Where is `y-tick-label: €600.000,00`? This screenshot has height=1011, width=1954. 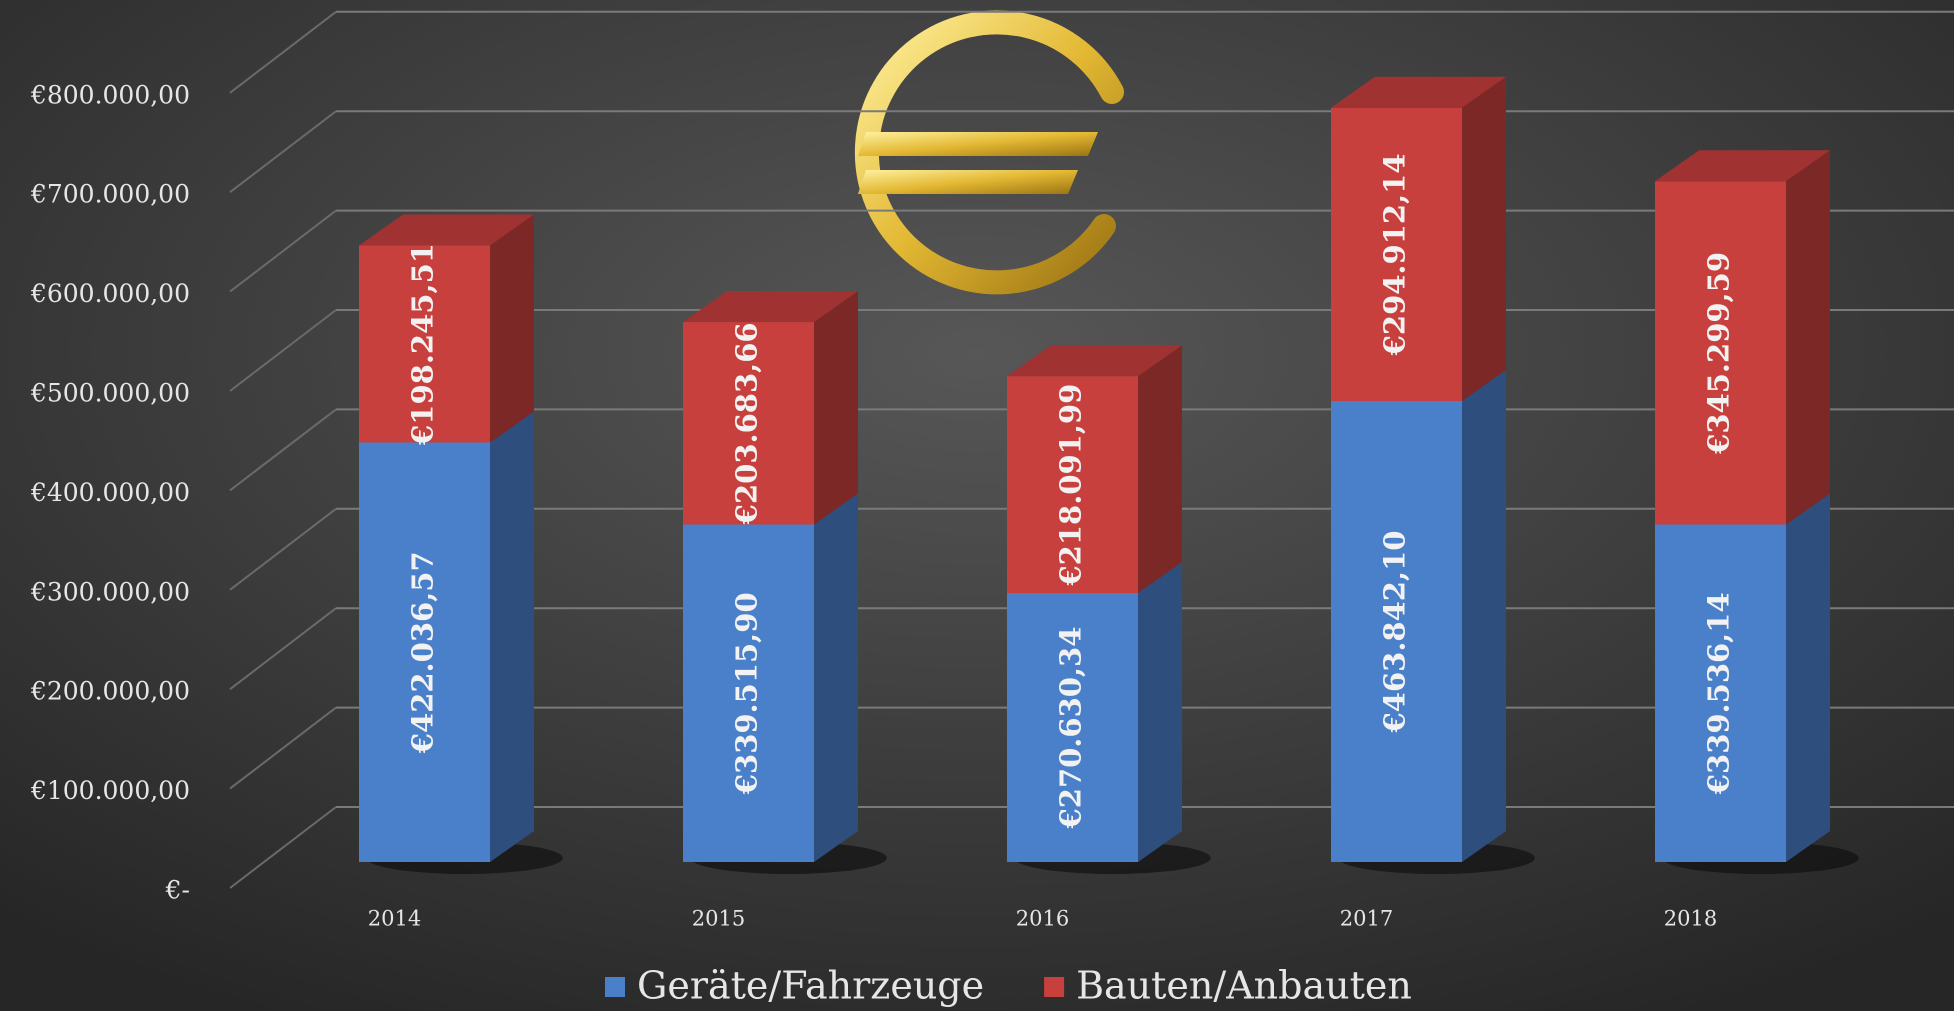
y-tick-label: €600.000,00 is located at coordinates (110, 293).